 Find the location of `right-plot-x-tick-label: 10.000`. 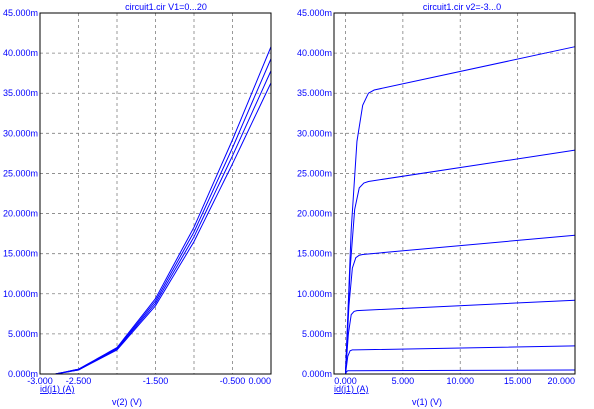

right-plot-x-tick-label: 10.000 is located at coordinates (460, 381).